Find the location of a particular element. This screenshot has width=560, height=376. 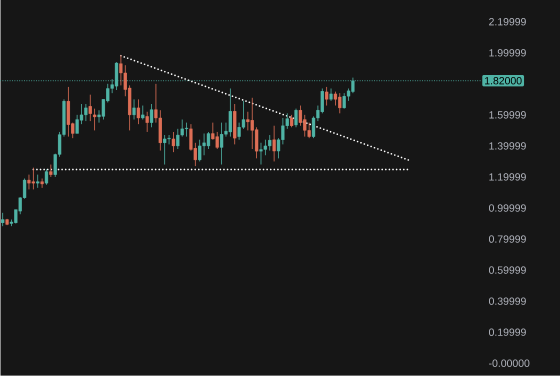

y-tick-label: 1.59999 is located at coordinates (507, 115).